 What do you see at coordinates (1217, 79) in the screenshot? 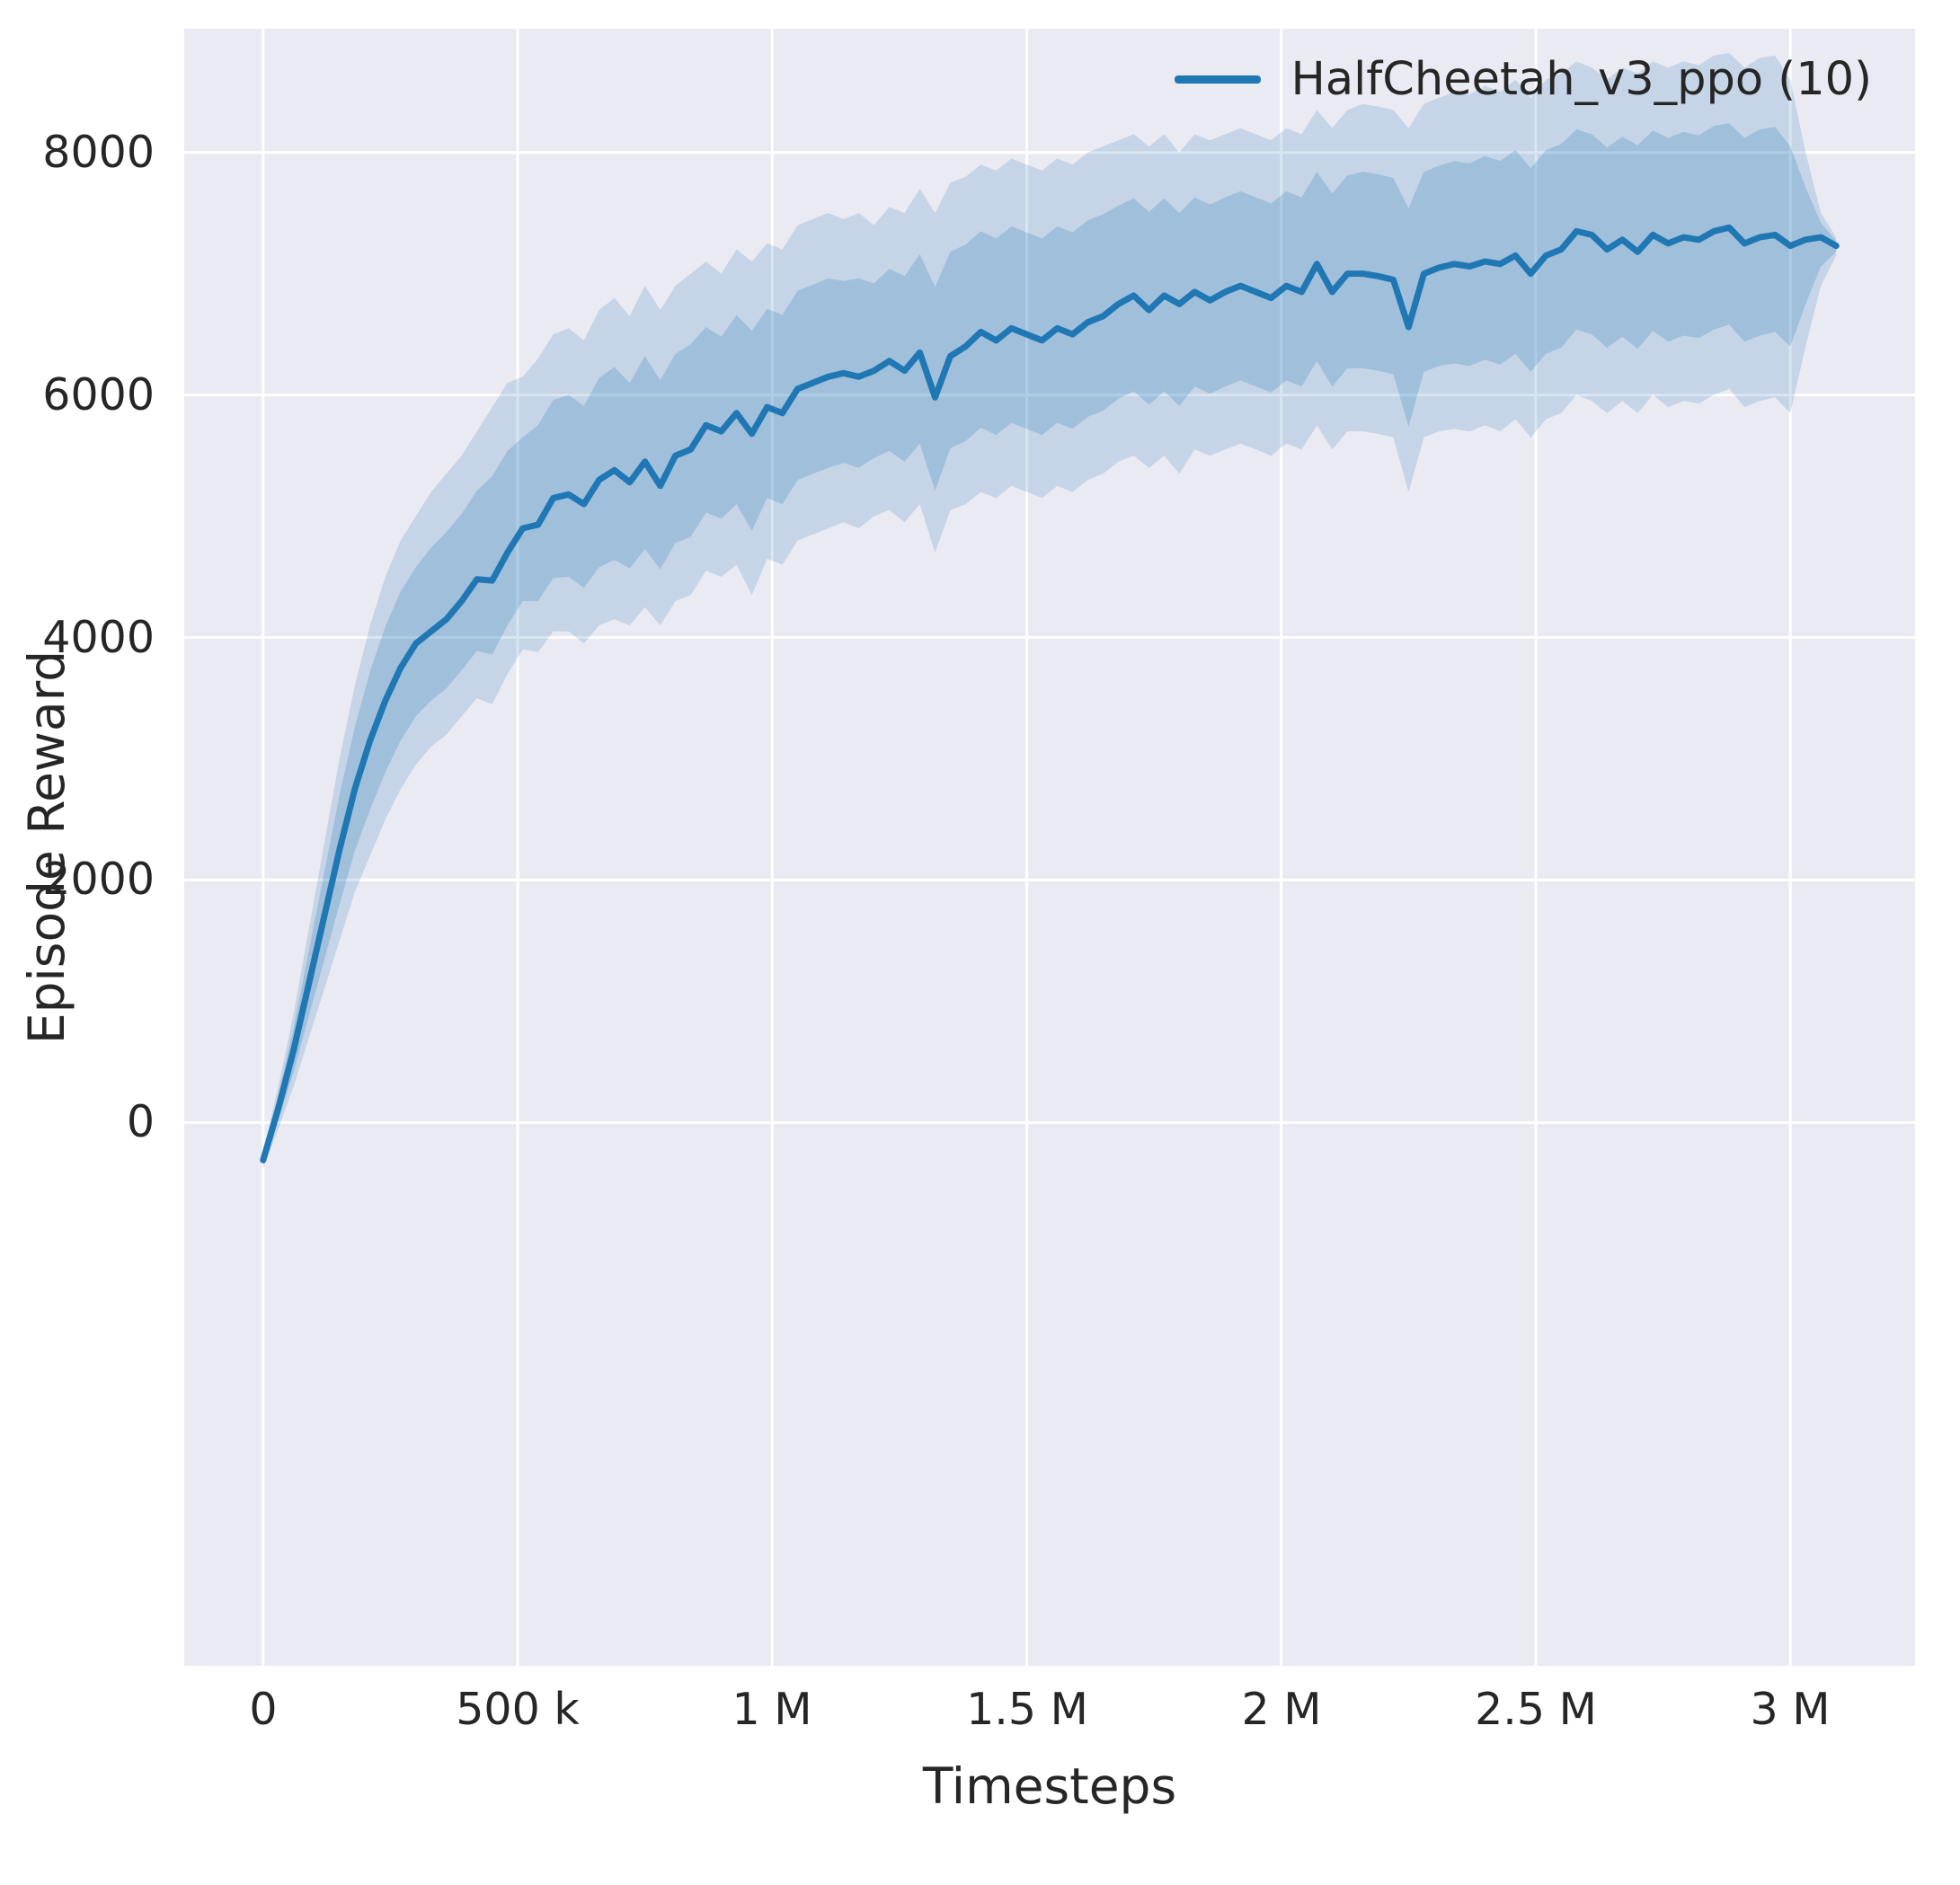
I see `legend-line-swatch` at bounding box center [1217, 79].